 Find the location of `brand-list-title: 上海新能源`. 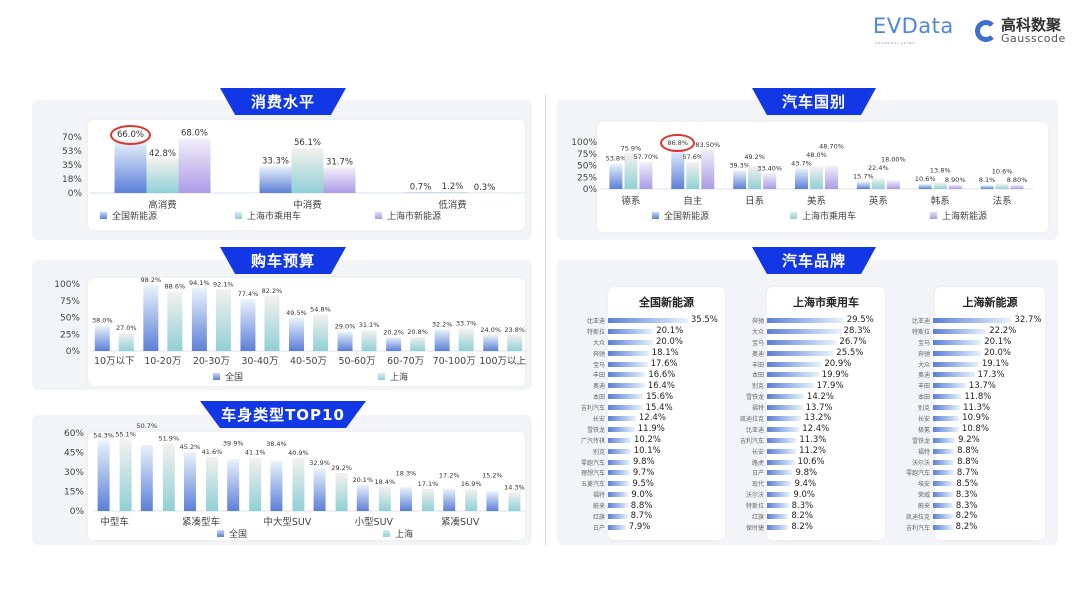

brand-list-title: 上海新能源 is located at coordinates (990, 302).